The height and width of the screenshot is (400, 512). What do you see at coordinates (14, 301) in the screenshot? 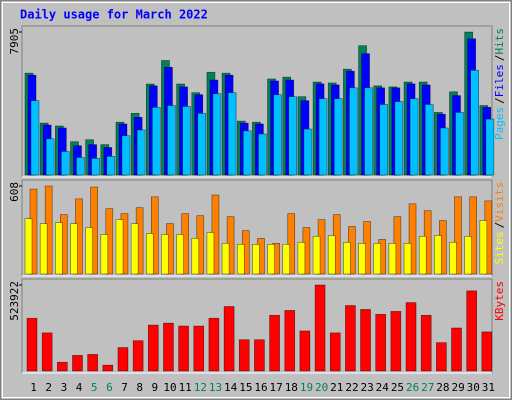
I see `y-tick-label: 523922` at bounding box center [14, 301].